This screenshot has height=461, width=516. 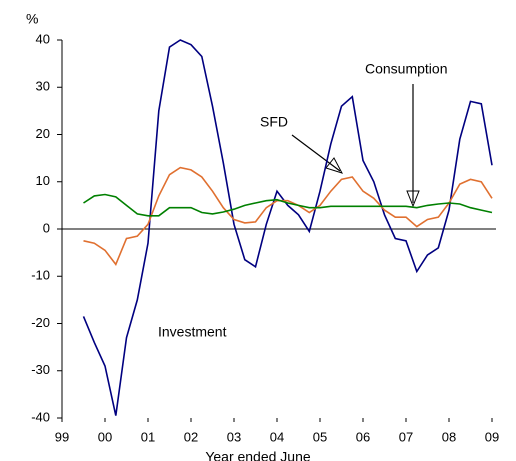 What do you see at coordinates (258, 455) in the screenshot?
I see `x-axis-label: Year ended June` at bounding box center [258, 455].